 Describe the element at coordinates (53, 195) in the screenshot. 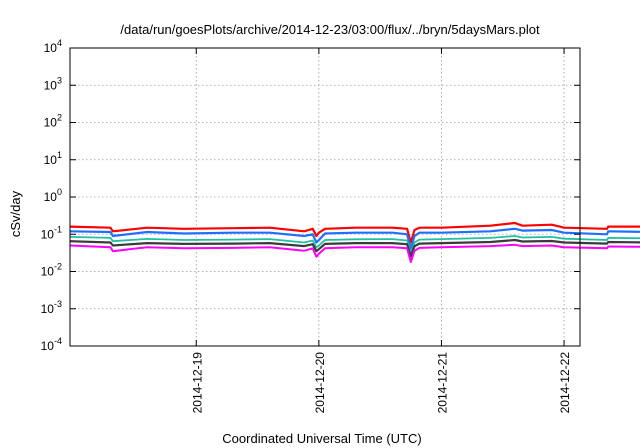

I see `y-tick-label: 10⁰` at that location.